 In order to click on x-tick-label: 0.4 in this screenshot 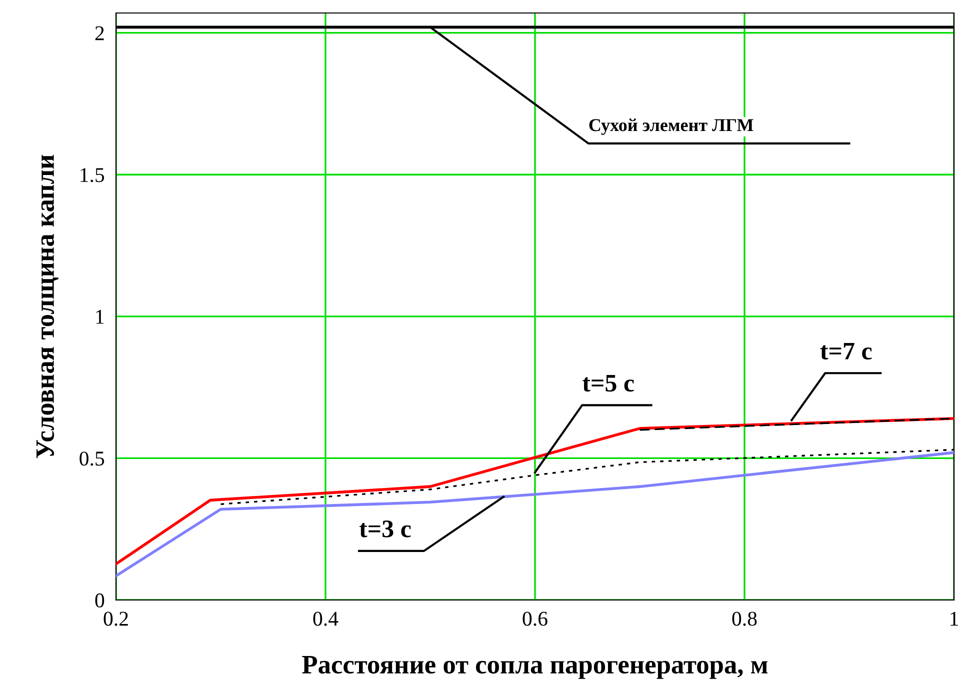, I will do `click(325, 619)`.